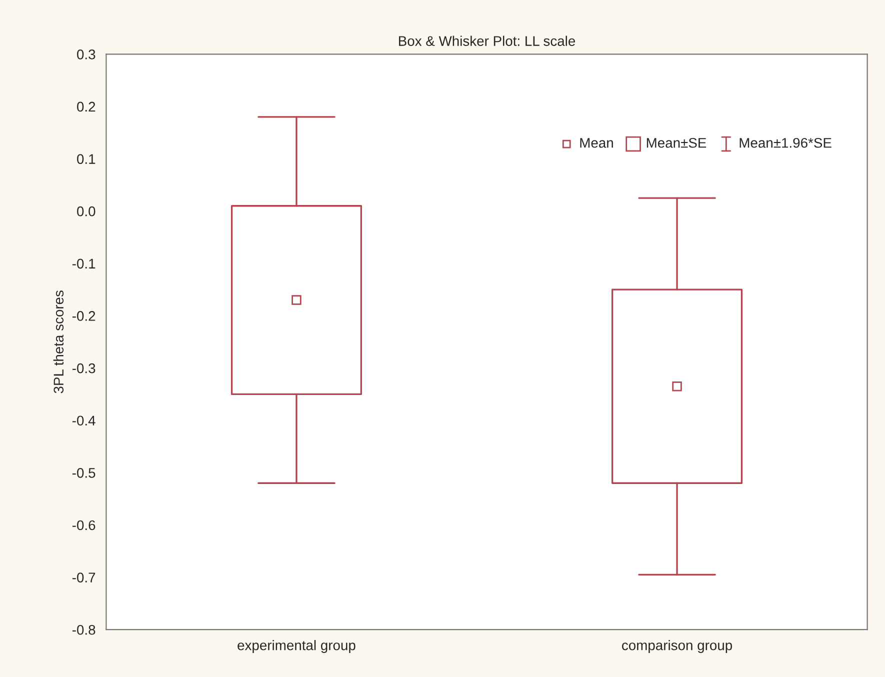  What do you see at coordinates (86, 159) in the screenshot?
I see `y-tick-label: 0.1` at bounding box center [86, 159].